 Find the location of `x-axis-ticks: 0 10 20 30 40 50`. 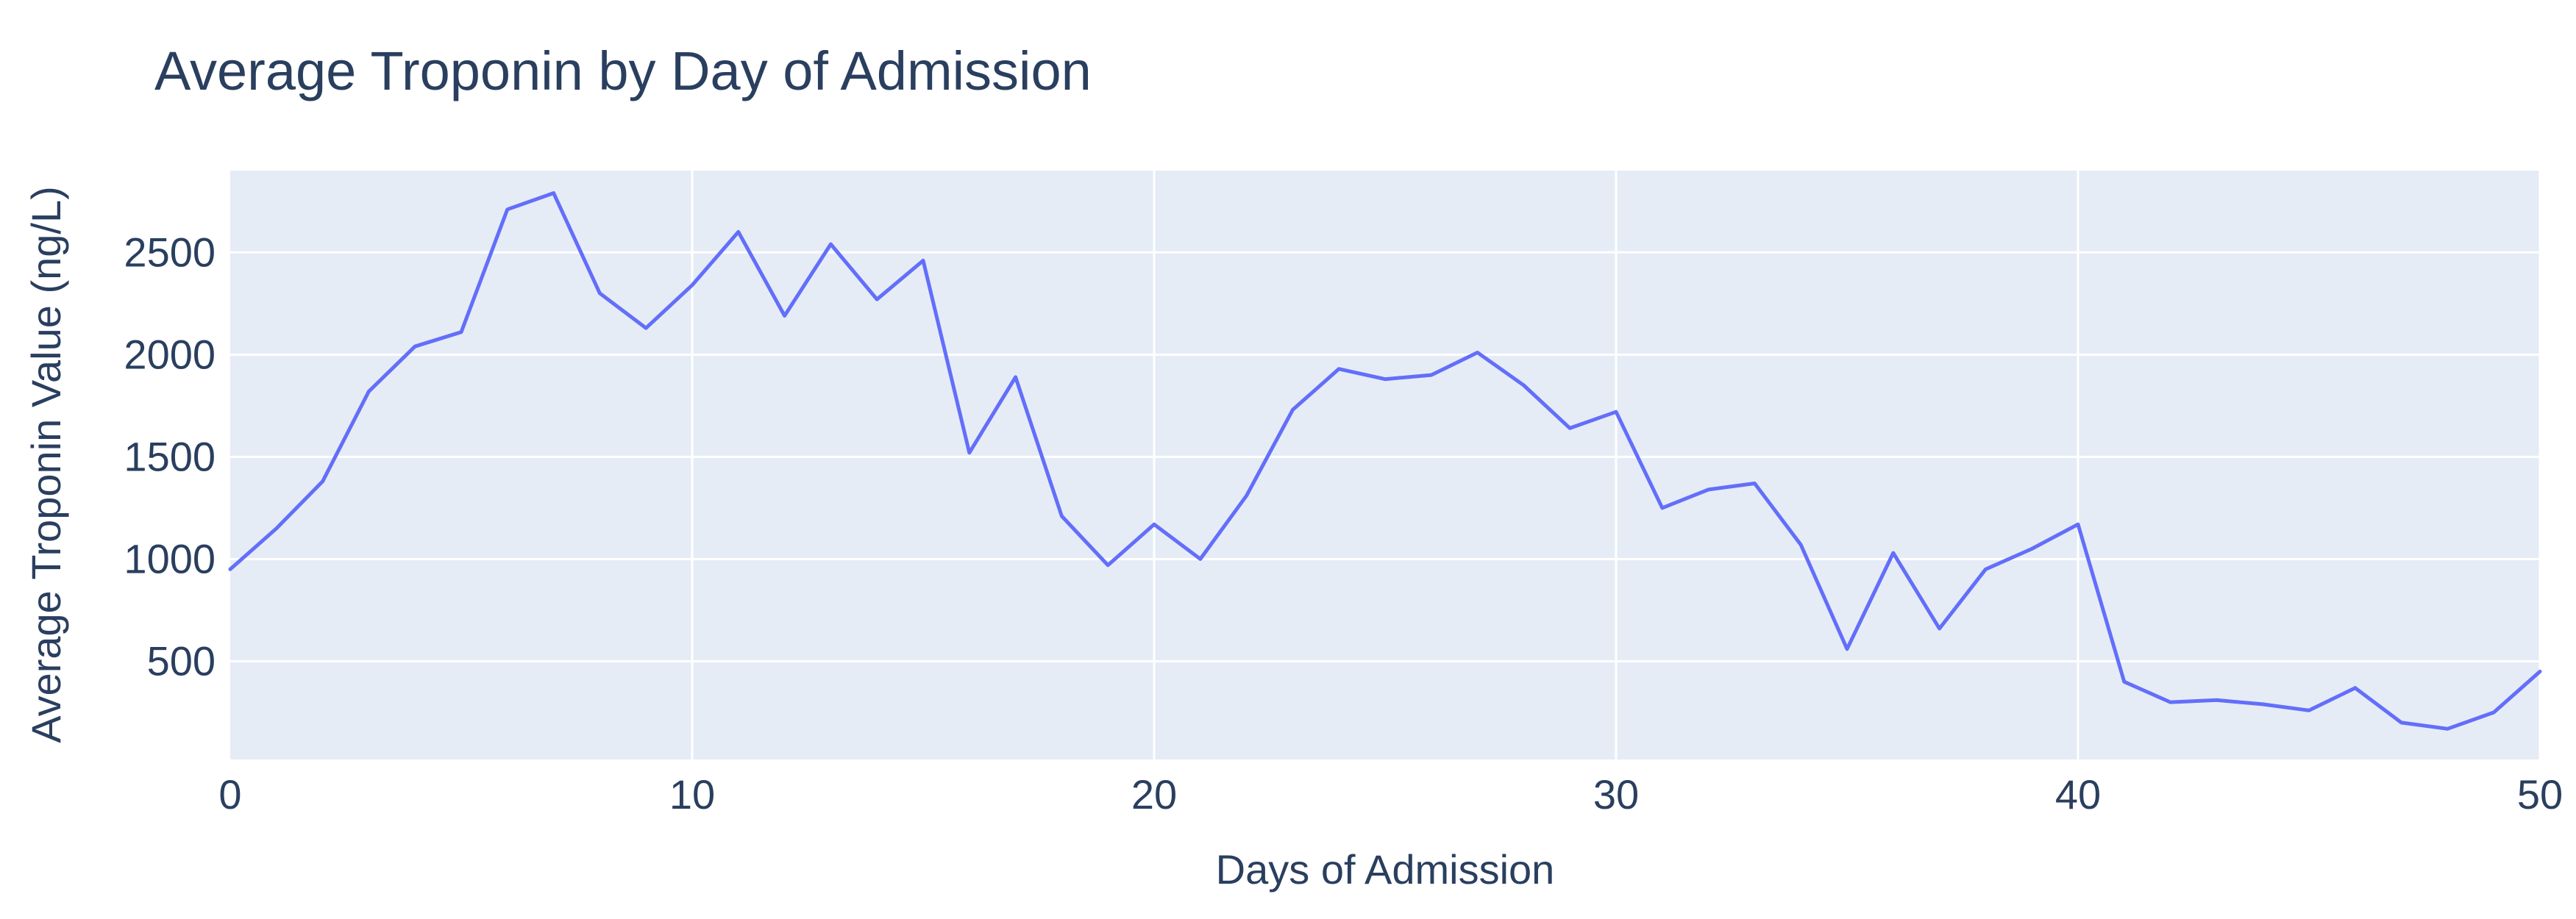

x-axis-ticks: 0 10 20 30 40 50 is located at coordinates (1390, 794).